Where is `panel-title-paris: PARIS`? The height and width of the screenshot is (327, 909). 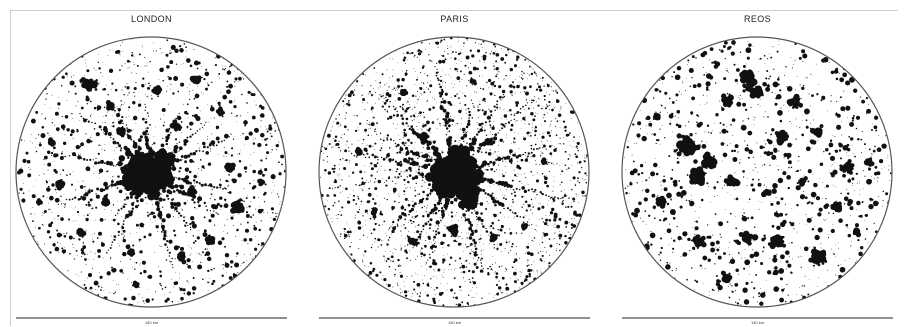 panel-title-paris: PARIS is located at coordinates (454, 19).